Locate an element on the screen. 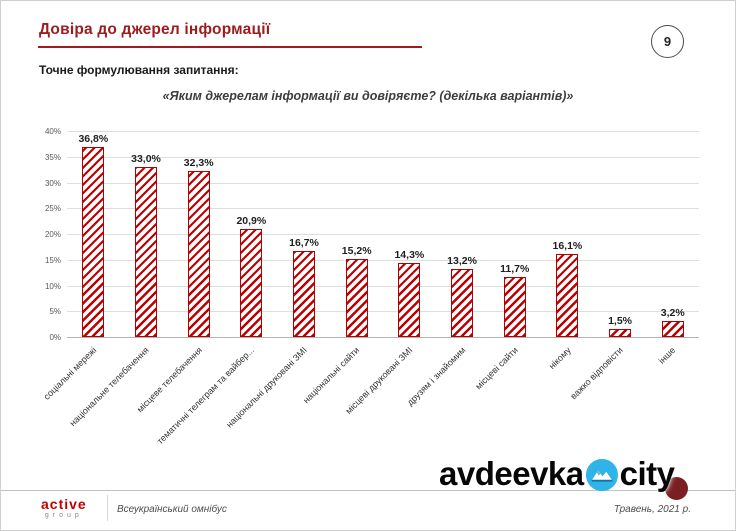 This screenshot has width=736, height=531. question-label: Точне формулювання запитання: is located at coordinates (139, 70).